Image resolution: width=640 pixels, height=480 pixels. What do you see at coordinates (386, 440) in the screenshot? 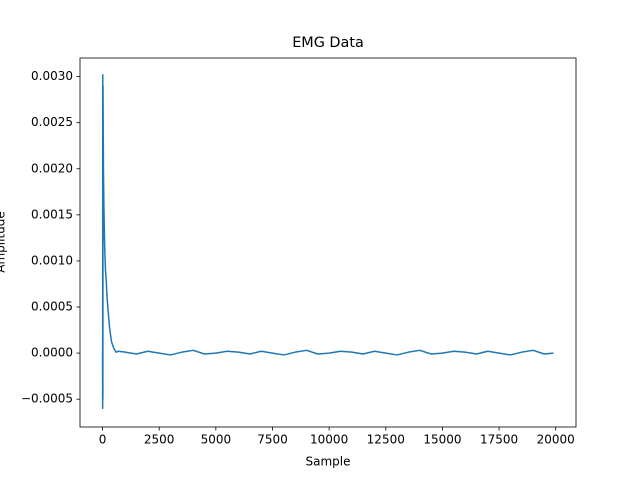
I see `x-tick-label: 12500` at bounding box center [386, 440].